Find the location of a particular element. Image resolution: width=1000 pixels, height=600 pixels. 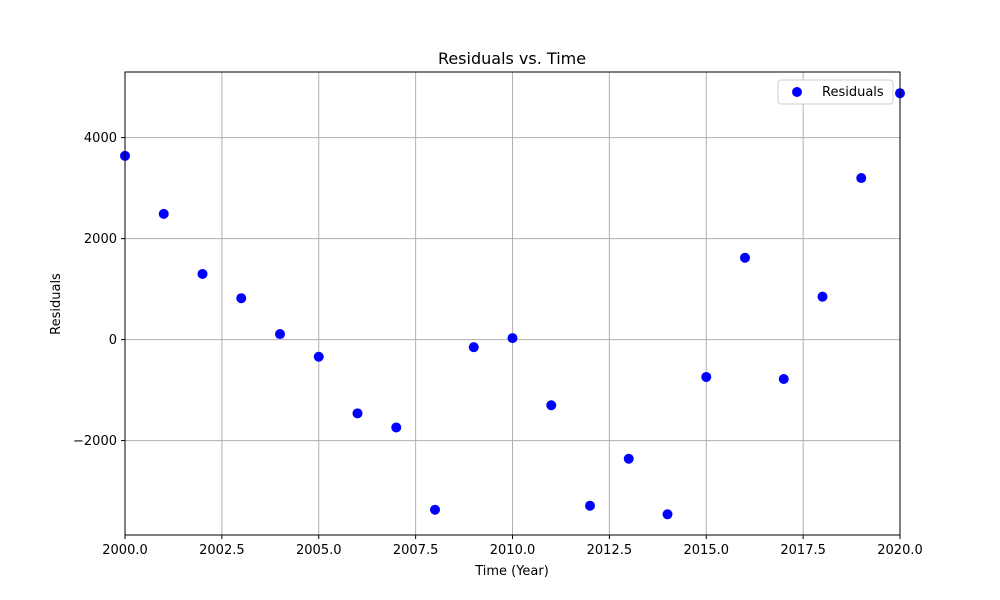

x-tick-label: 2017.5 is located at coordinates (803, 550).